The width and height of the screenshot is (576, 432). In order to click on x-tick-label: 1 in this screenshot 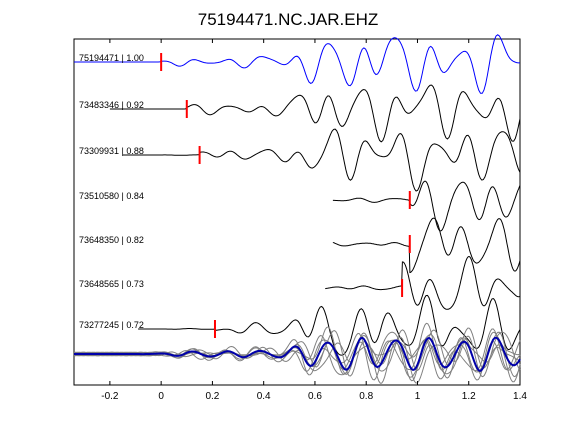, I will do `click(418, 396)`.